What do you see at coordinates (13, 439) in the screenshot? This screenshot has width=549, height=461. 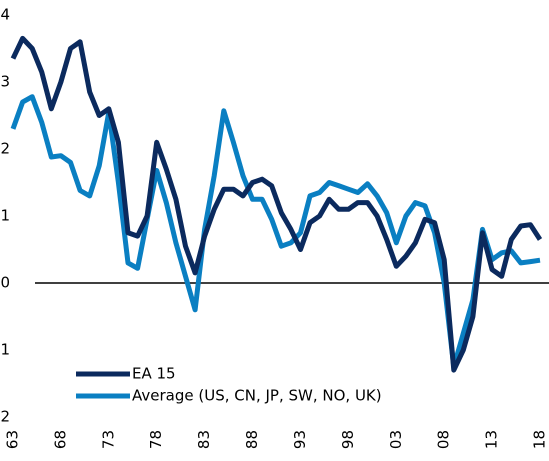 I see `x-tick-label: 63` at bounding box center [13, 439].